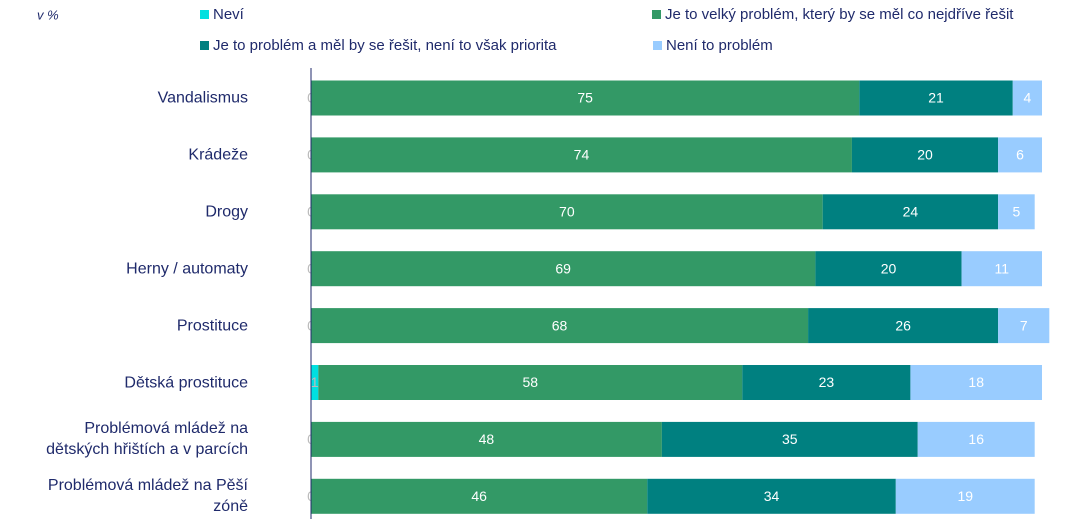 The image size is (1080, 519). What do you see at coordinates (228, 14) in the screenshot?
I see `legend-label: Neví` at bounding box center [228, 14].